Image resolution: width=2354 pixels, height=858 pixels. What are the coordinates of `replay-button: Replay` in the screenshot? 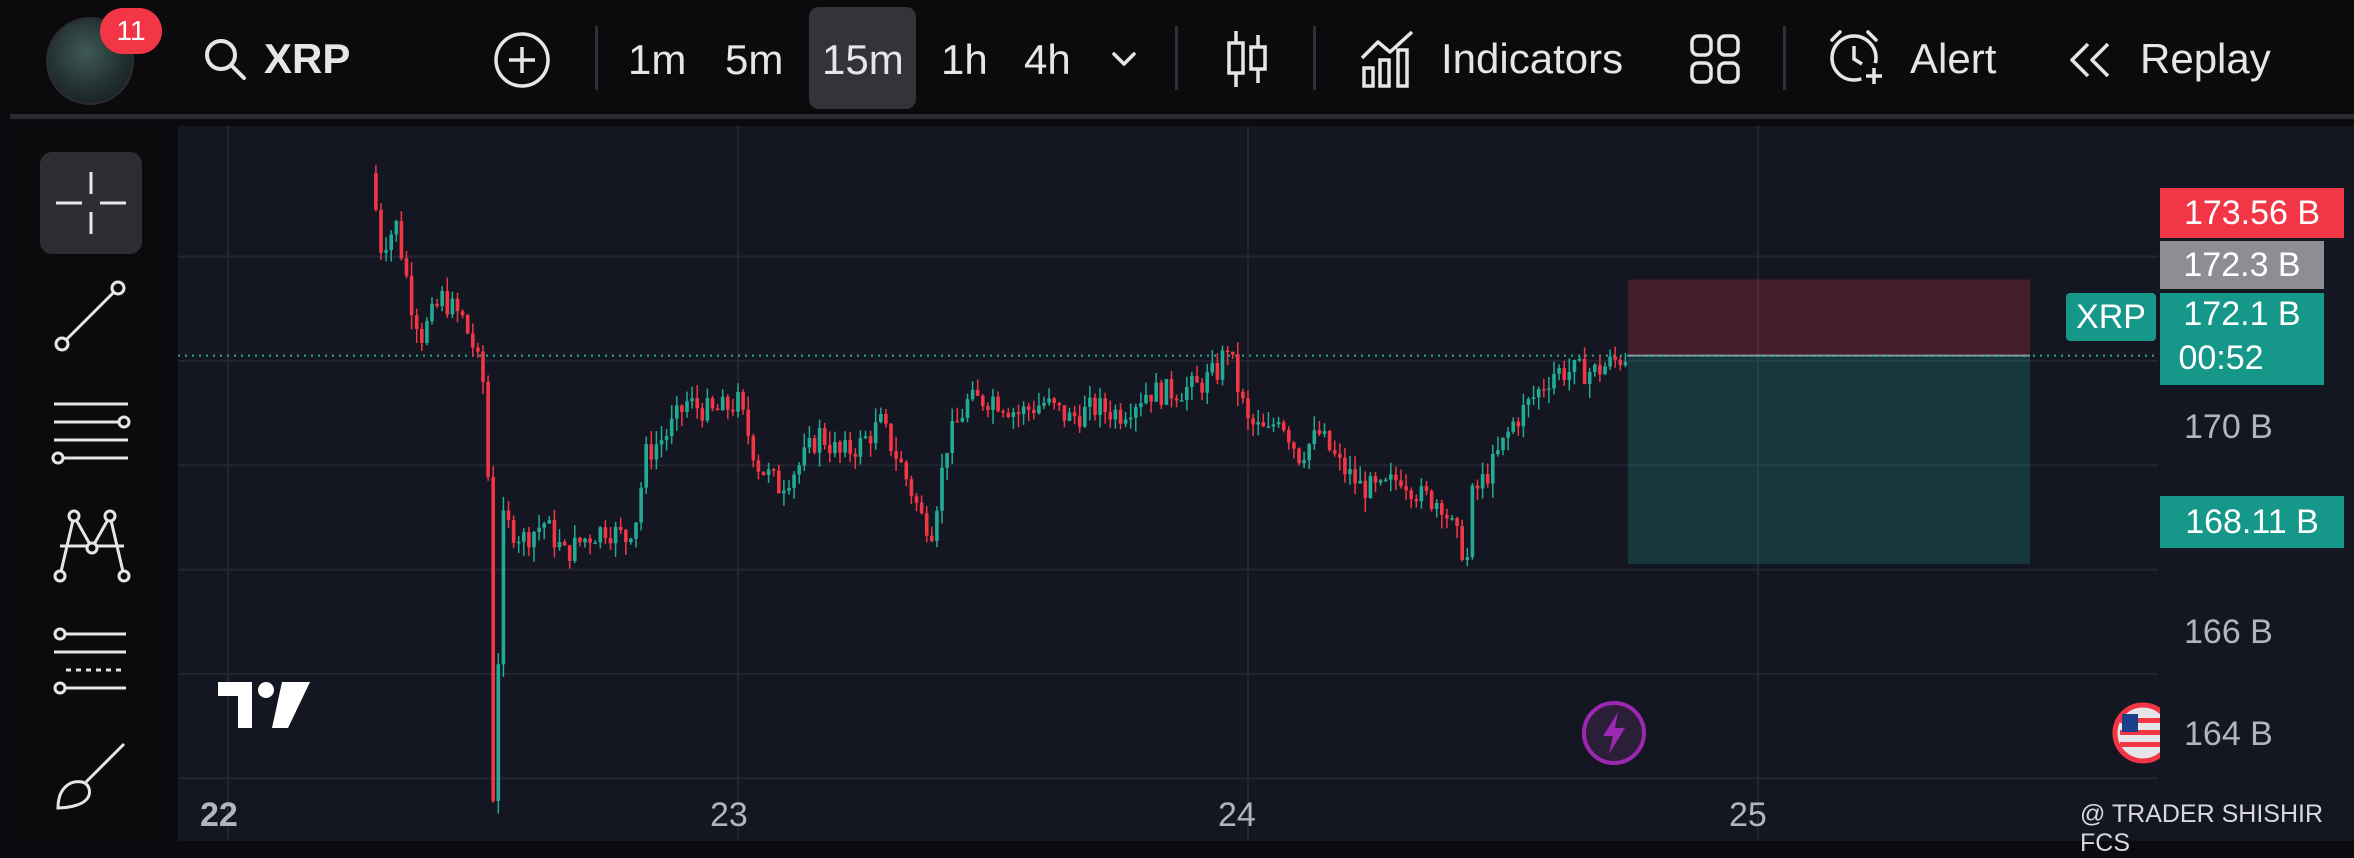 It's located at (2205, 58).